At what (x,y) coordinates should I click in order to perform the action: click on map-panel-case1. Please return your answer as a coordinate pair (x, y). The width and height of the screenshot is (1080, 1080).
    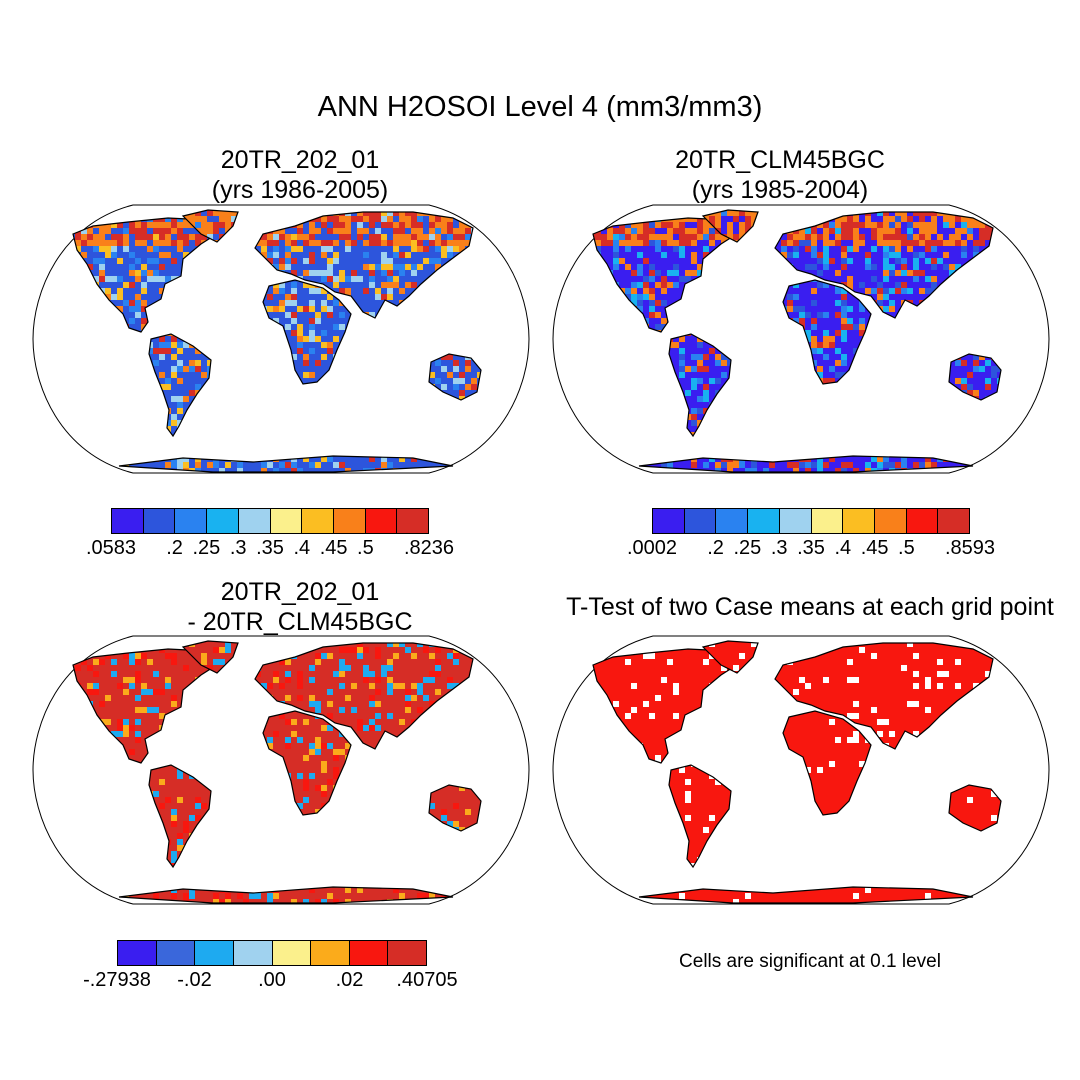
    Looking at the image, I should click on (281, 339).